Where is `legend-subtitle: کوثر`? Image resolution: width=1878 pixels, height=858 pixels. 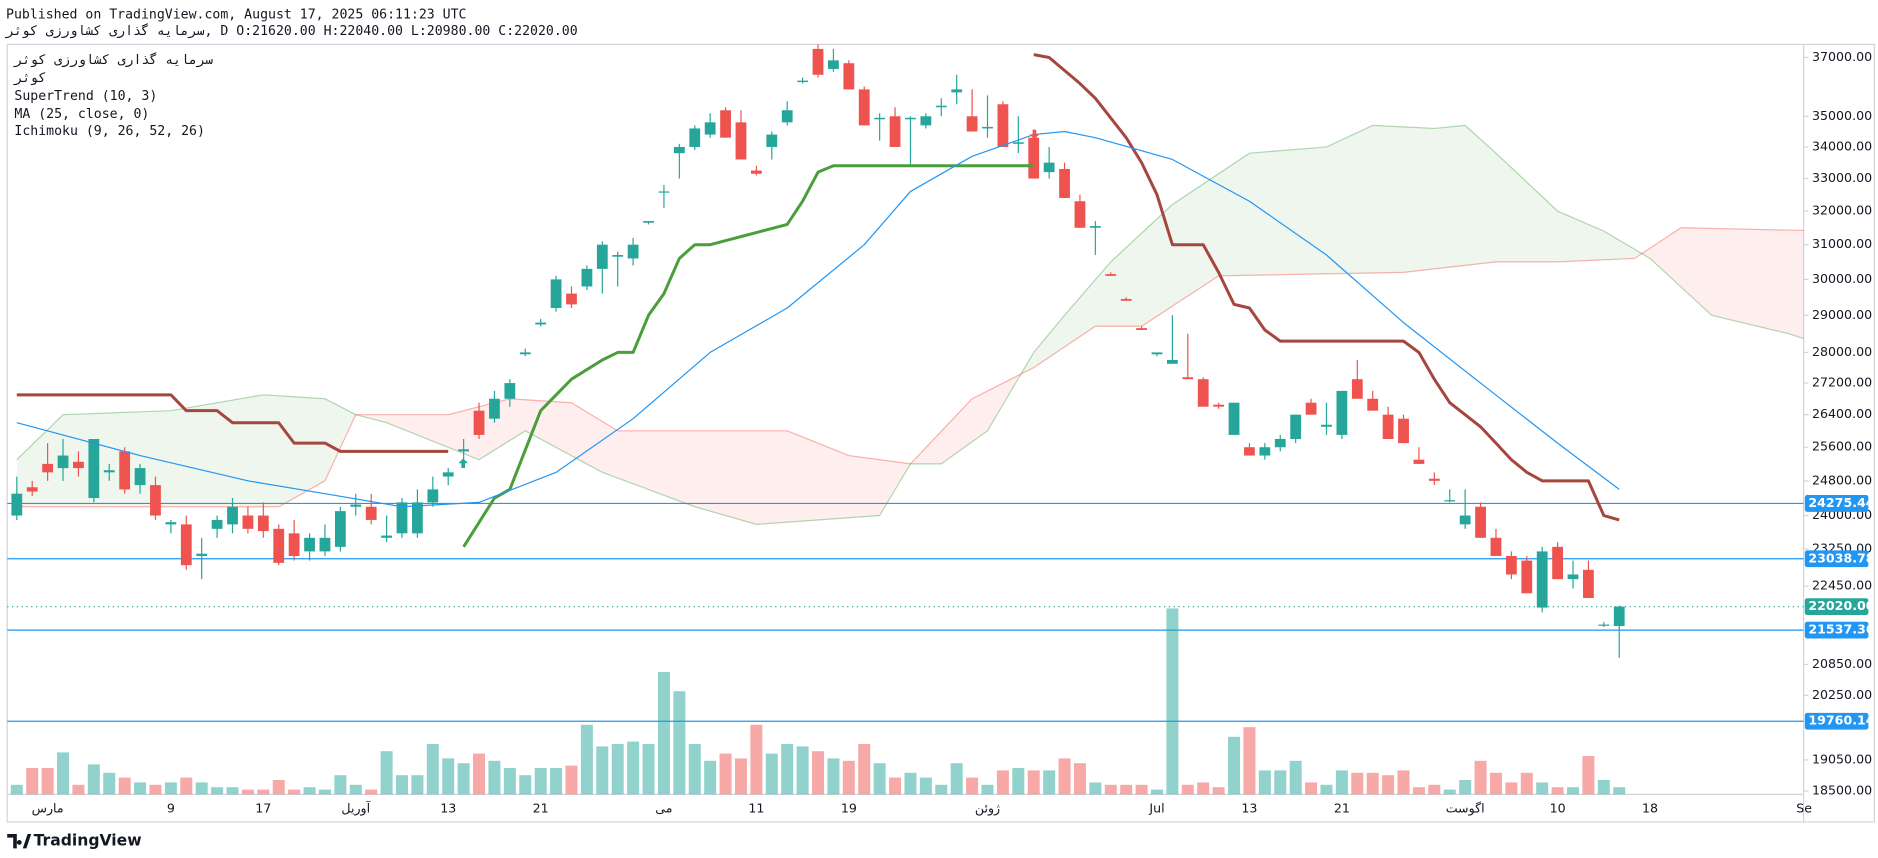
legend-subtitle: کوثر is located at coordinates (29, 78).